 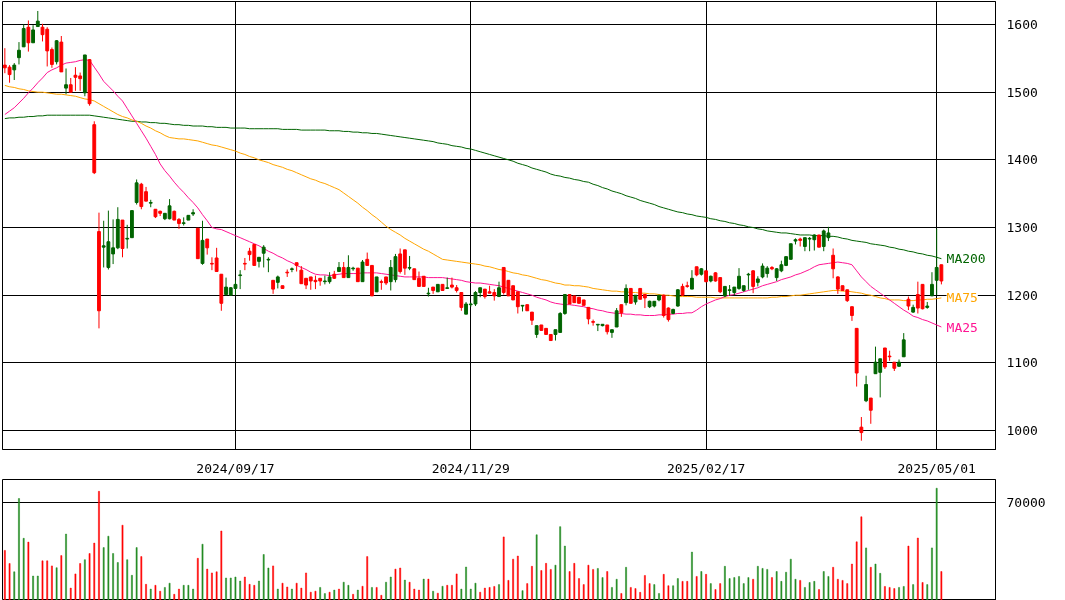 What do you see at coordinates (1022, 363) in the screenshot?
I see `y-tick-label: 1100` at bounding box center [1022, 363].